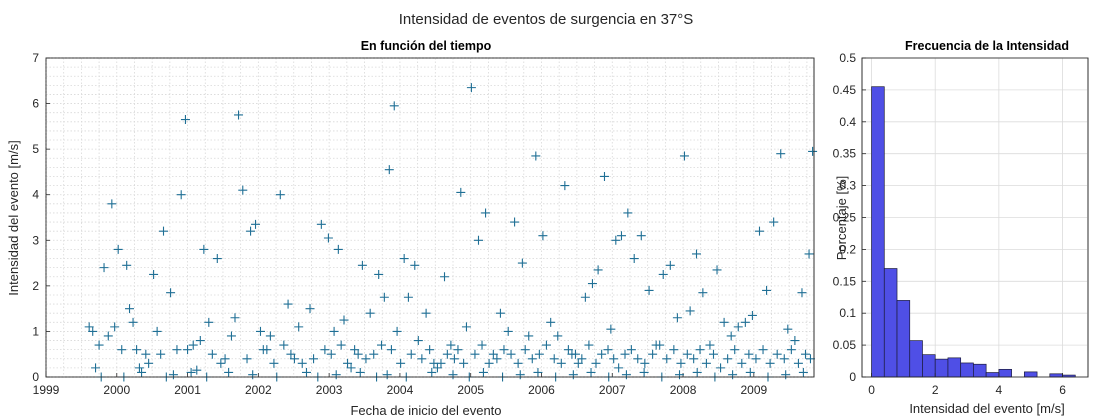 This screenshot has width=1106, height=420. I want to click on histogram-title: Frecuencia de la Intensidad, so click(987, 46).